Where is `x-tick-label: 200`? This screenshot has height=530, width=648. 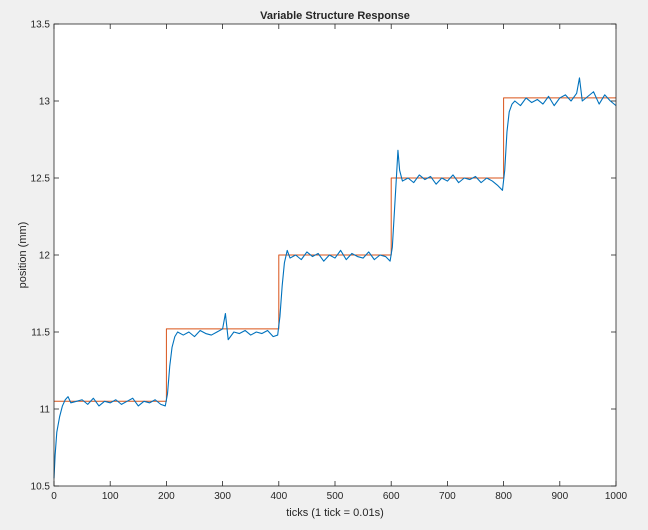 x-tick-label: 200 is located at coordinates (166, 496).